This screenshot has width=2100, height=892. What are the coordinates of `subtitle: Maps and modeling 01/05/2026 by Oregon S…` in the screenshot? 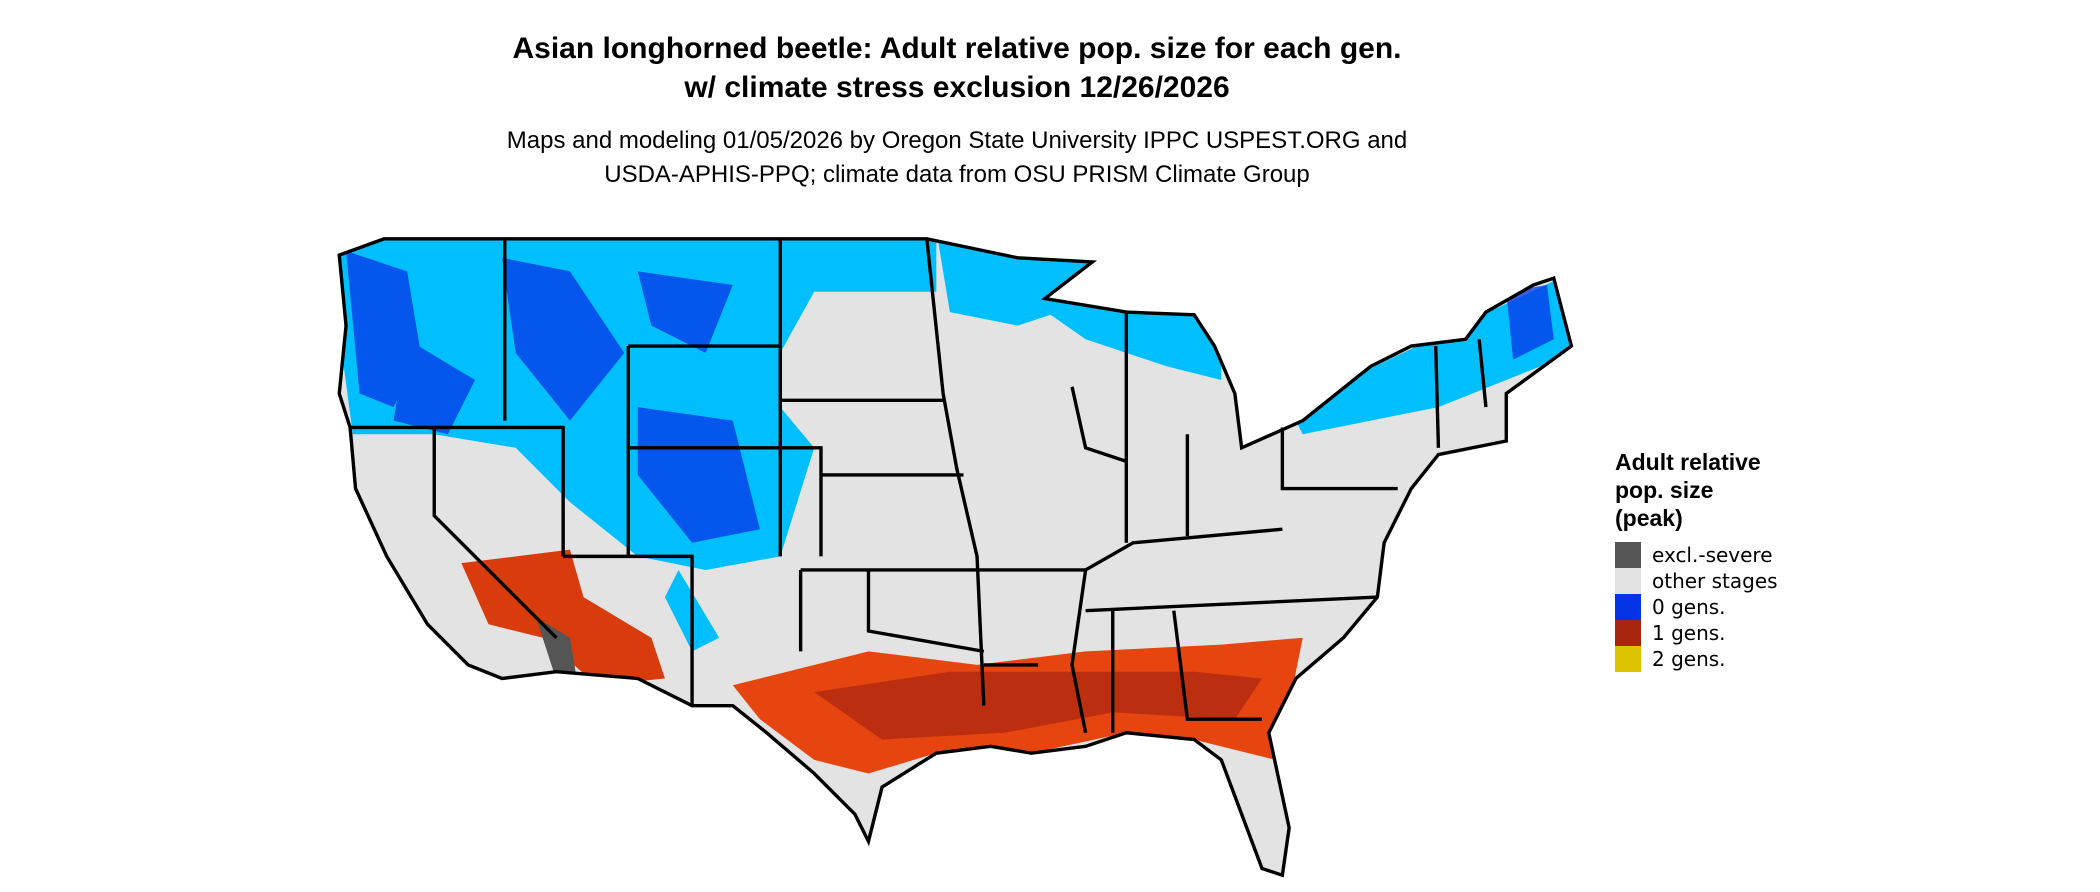 It's located at (957, 140).